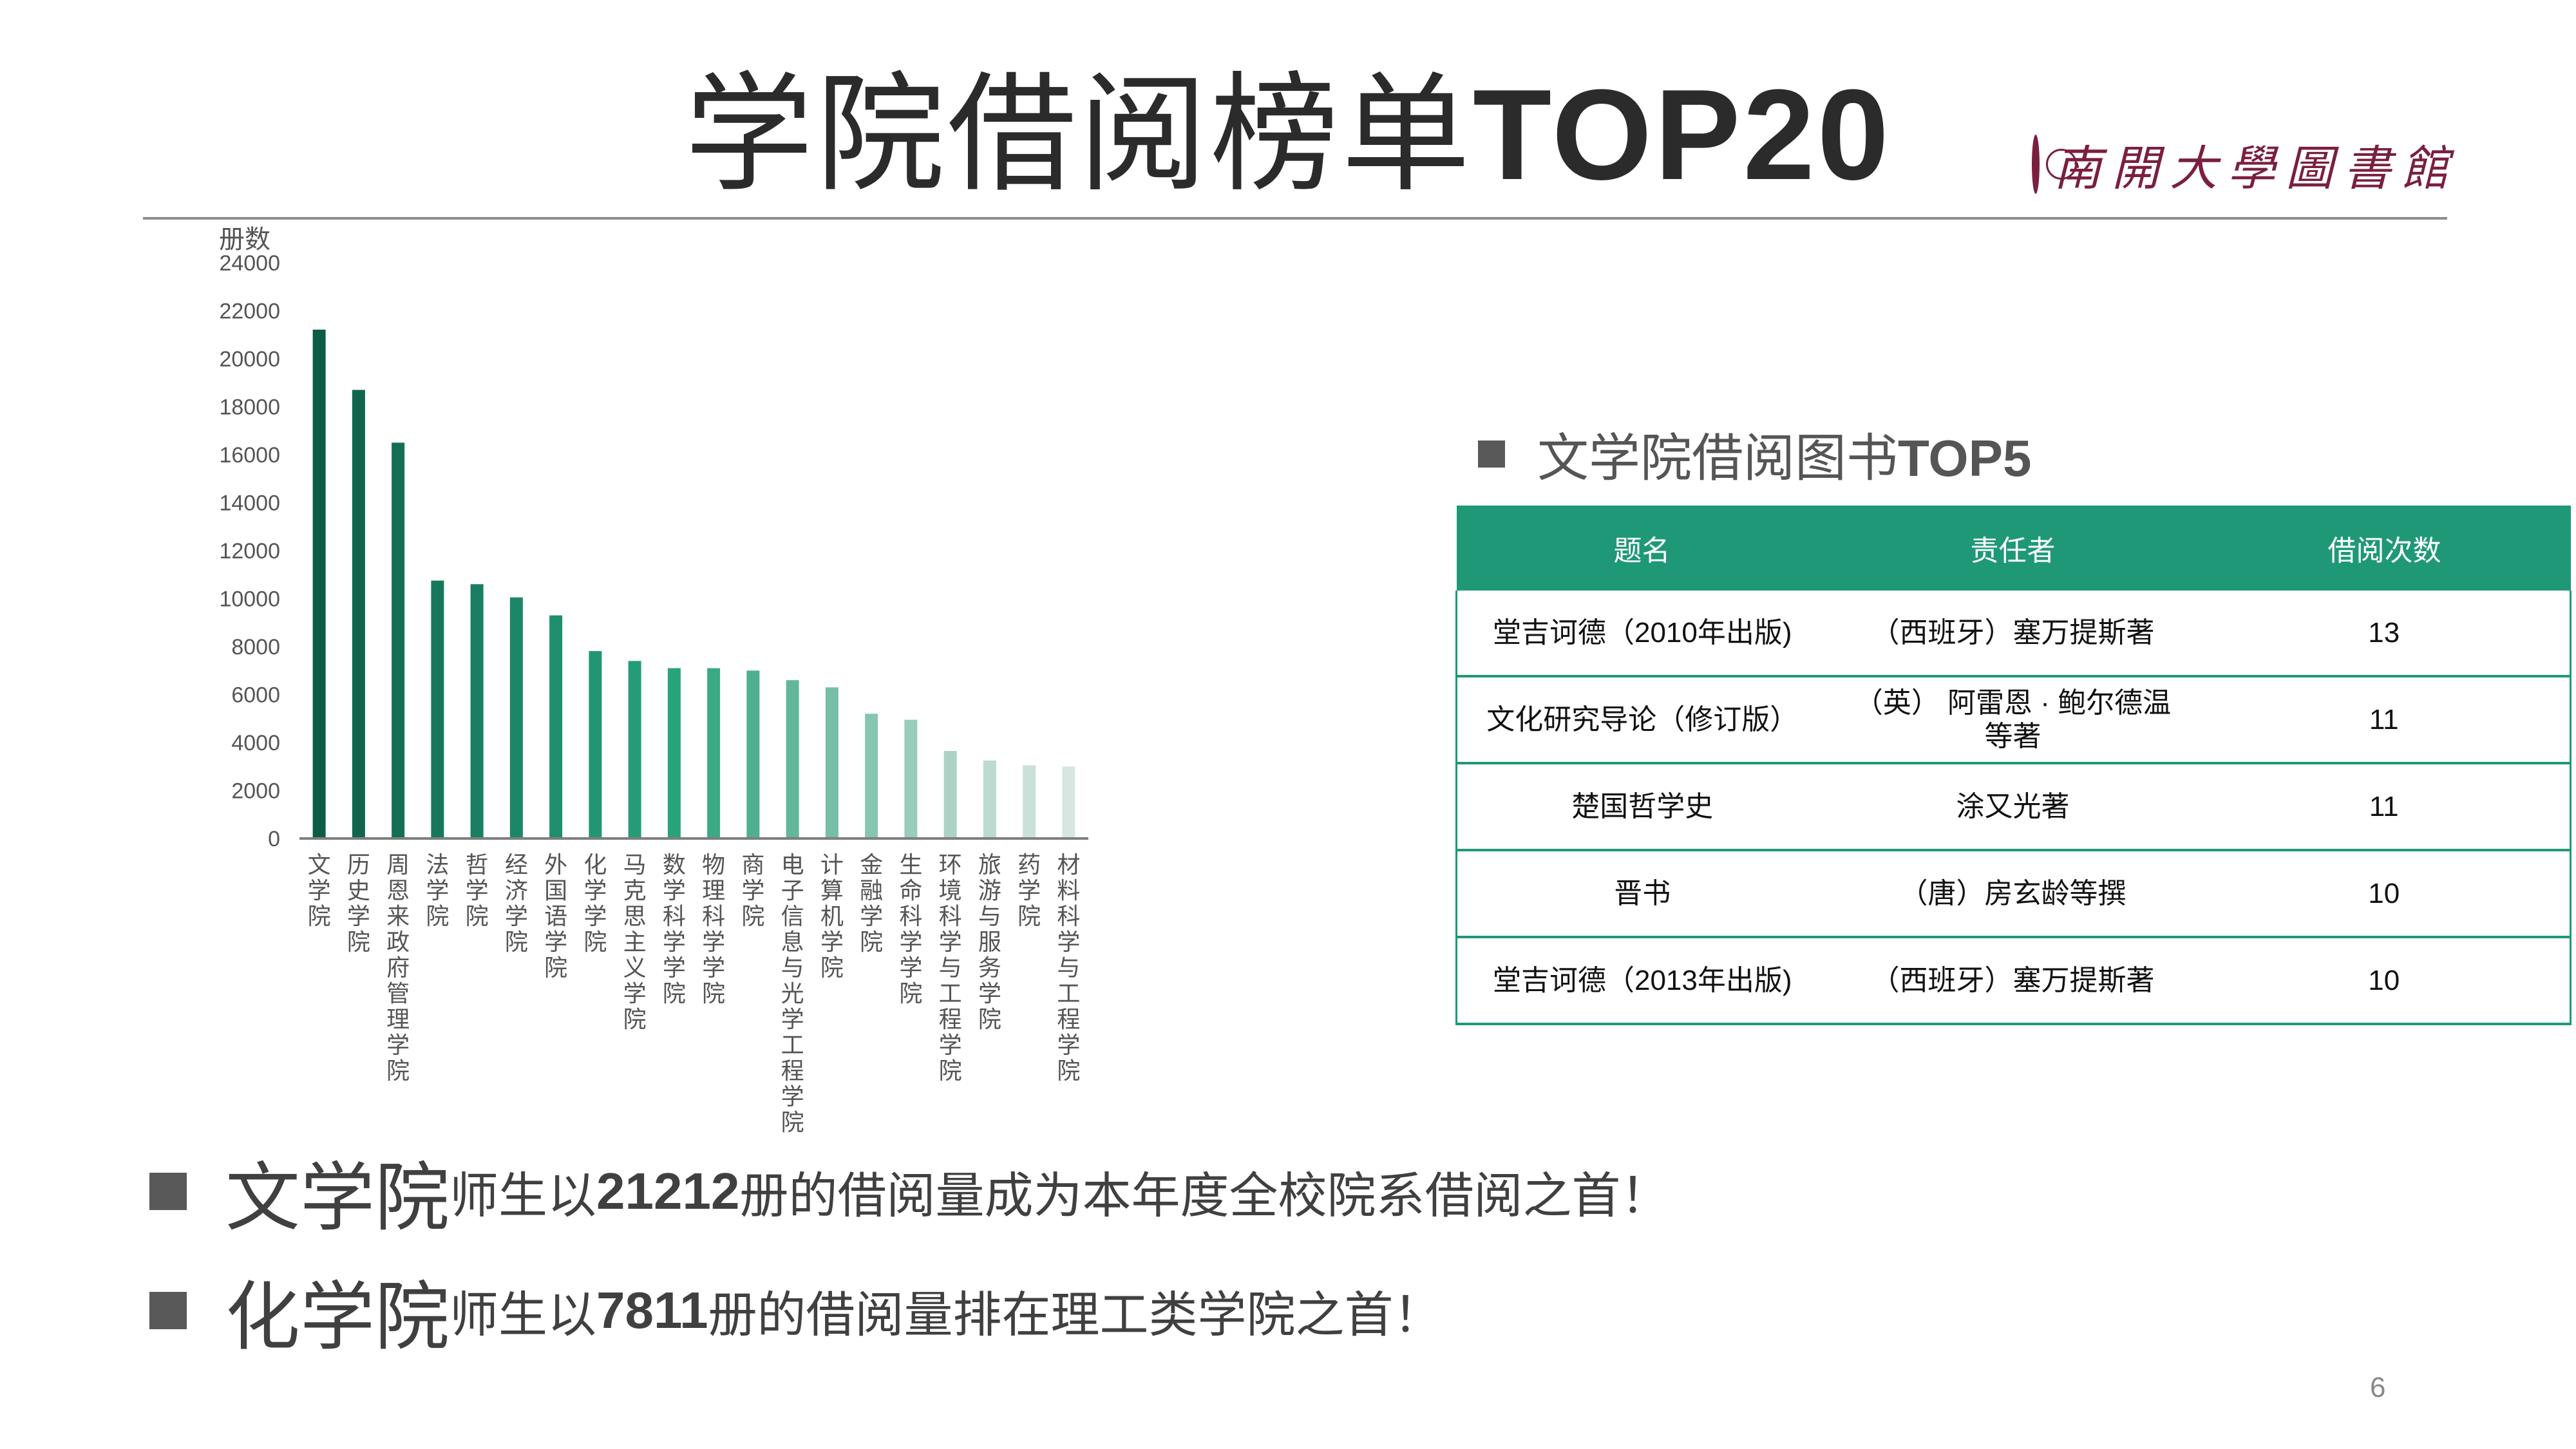 This screenshot has height=1449, width=2576. Describe the element at coordinates (319, 891) in the screenshot. I see `x-tick-label: 文学院` at that location.